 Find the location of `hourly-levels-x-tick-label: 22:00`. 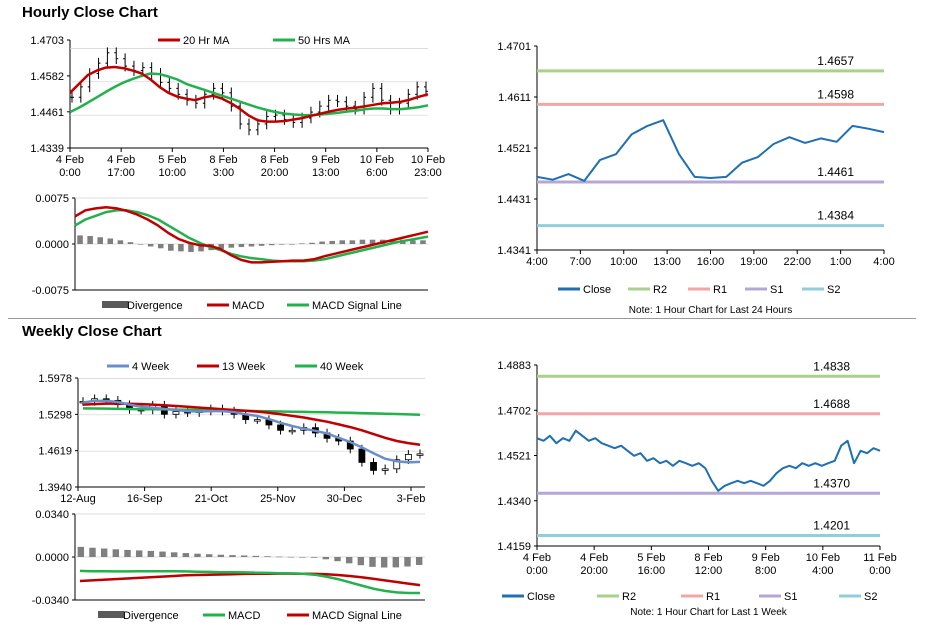

hourly-levels-x-tick-label: 22:00 is located at coordinates (797, 262).